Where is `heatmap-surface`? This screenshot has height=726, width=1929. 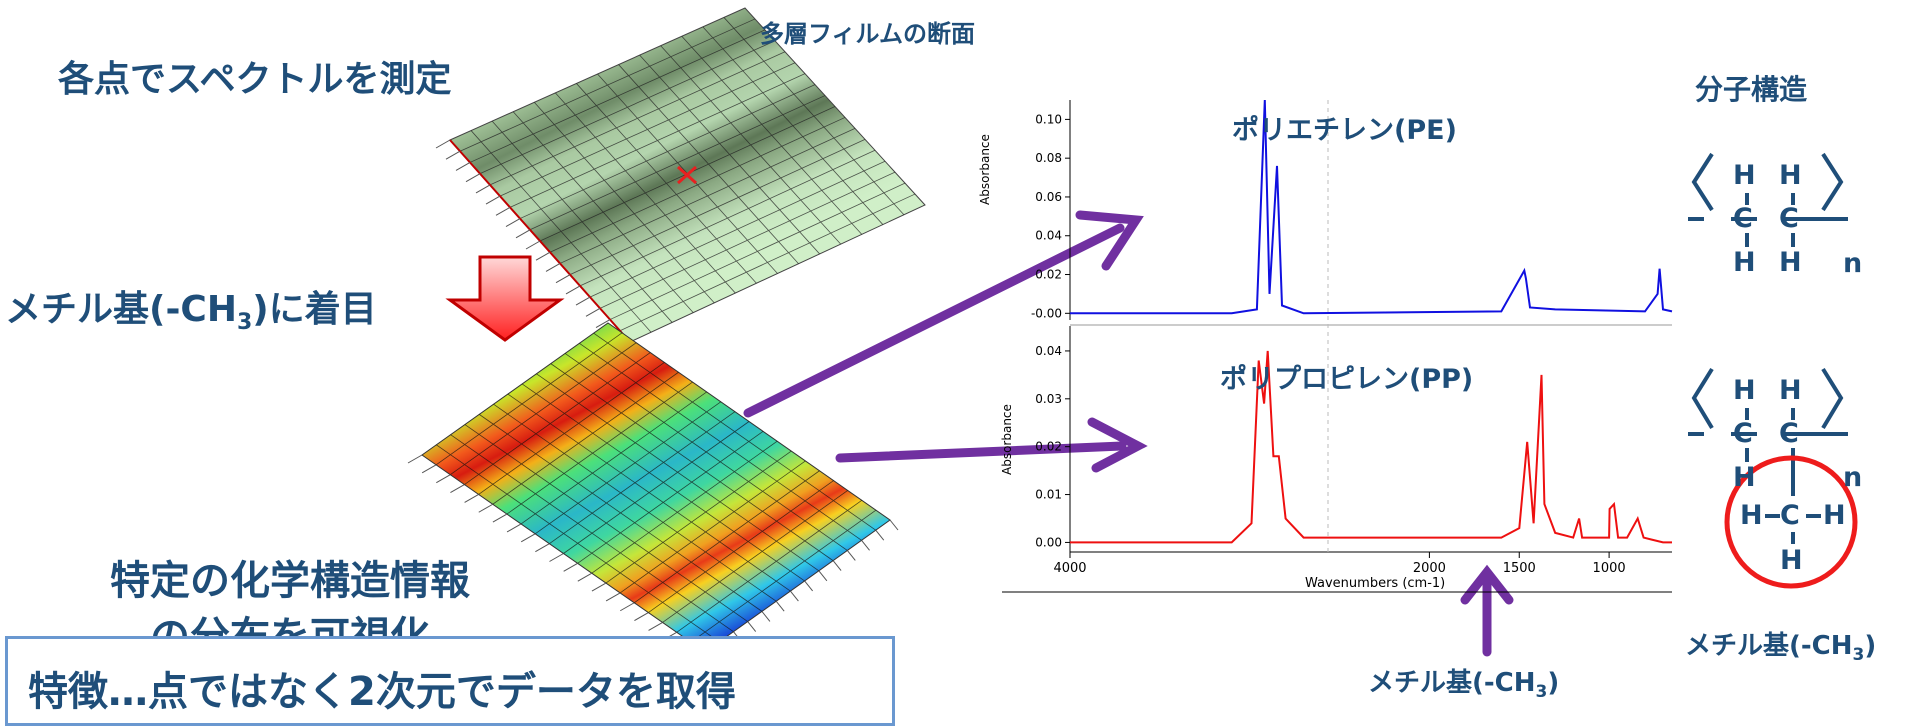 heatmap-surface is located at coordinates (653, 492).